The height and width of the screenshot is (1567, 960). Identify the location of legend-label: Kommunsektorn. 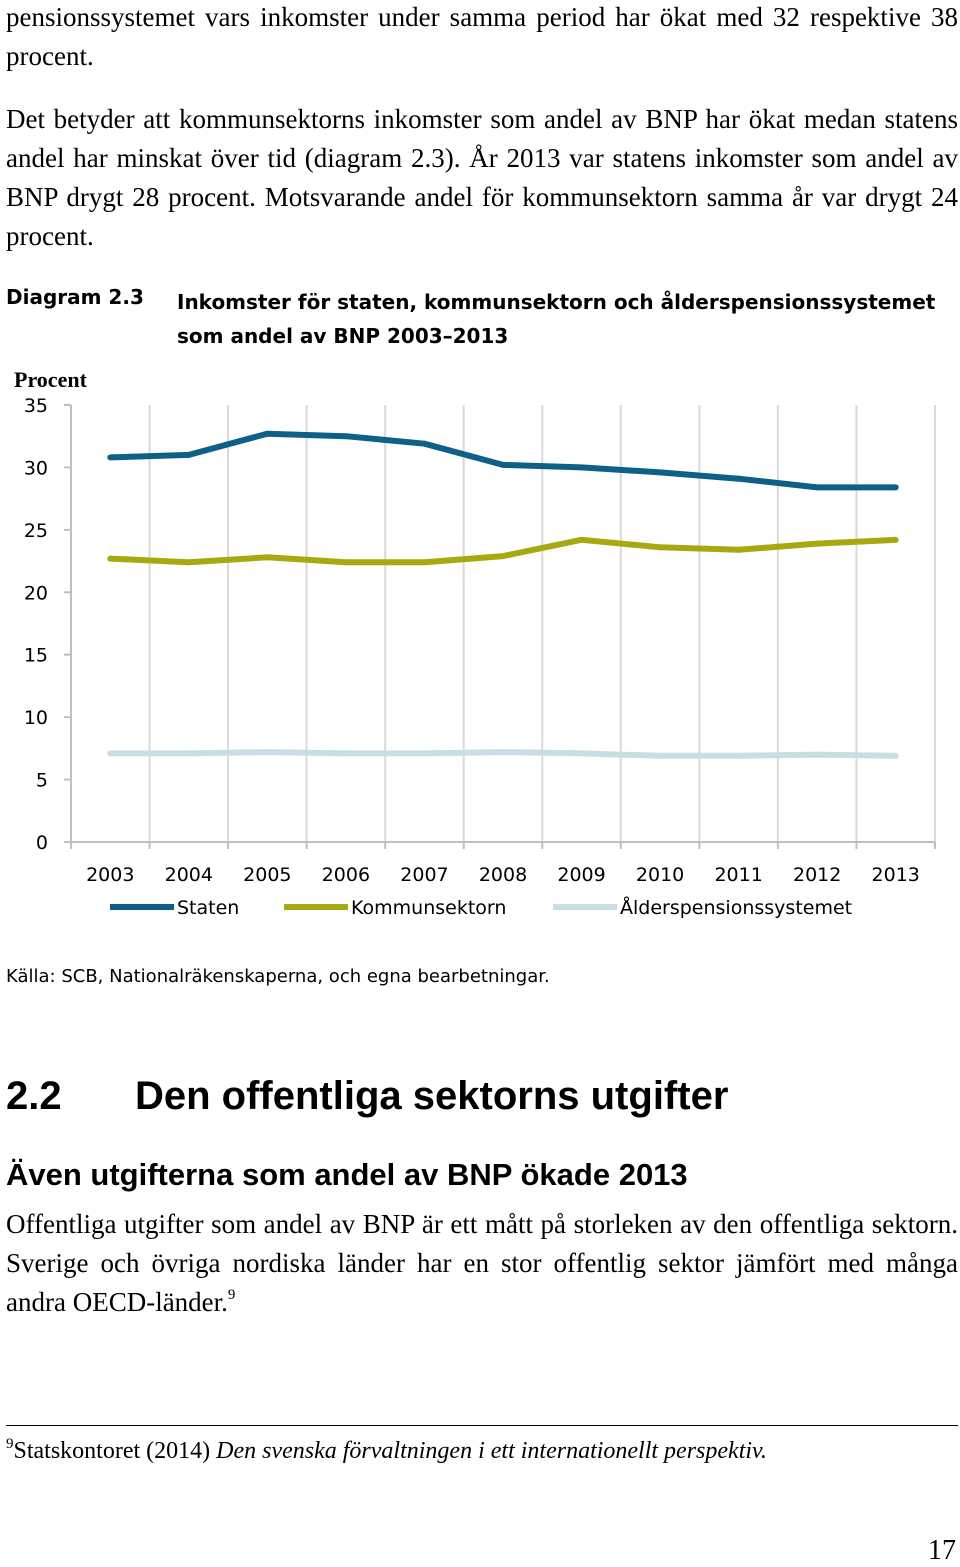
(428, 908).